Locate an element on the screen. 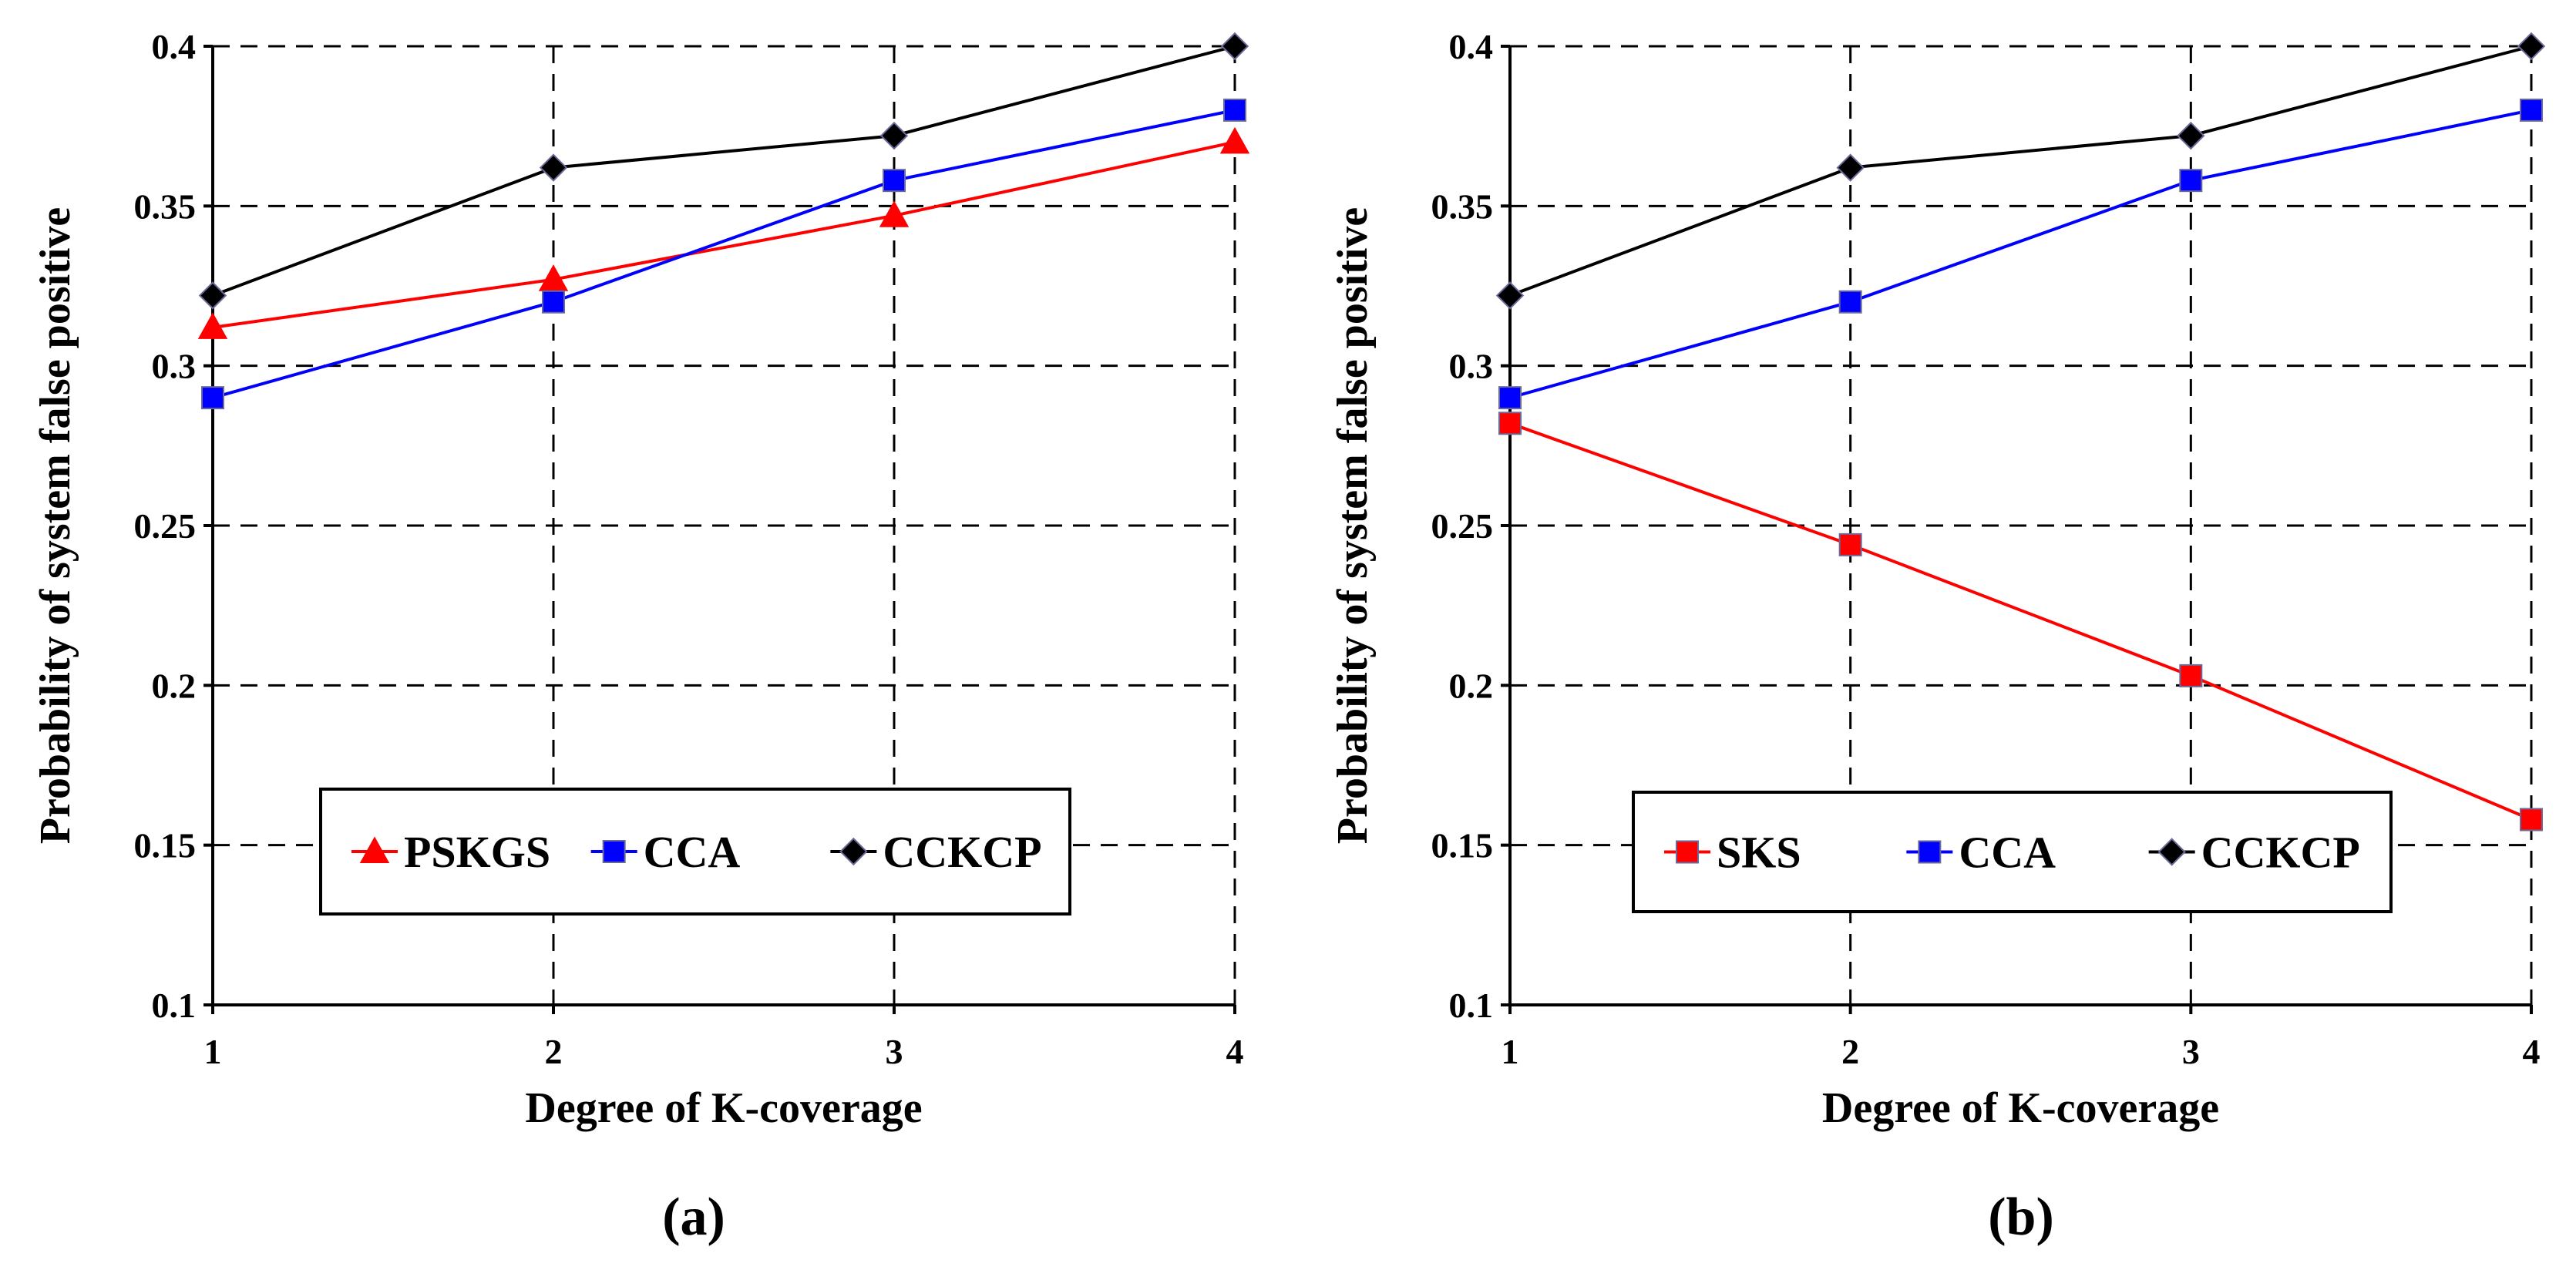 The height and width of the screenshot is (1270, 2576). chart-caption: (a) is located at coordinates (693, 1217).